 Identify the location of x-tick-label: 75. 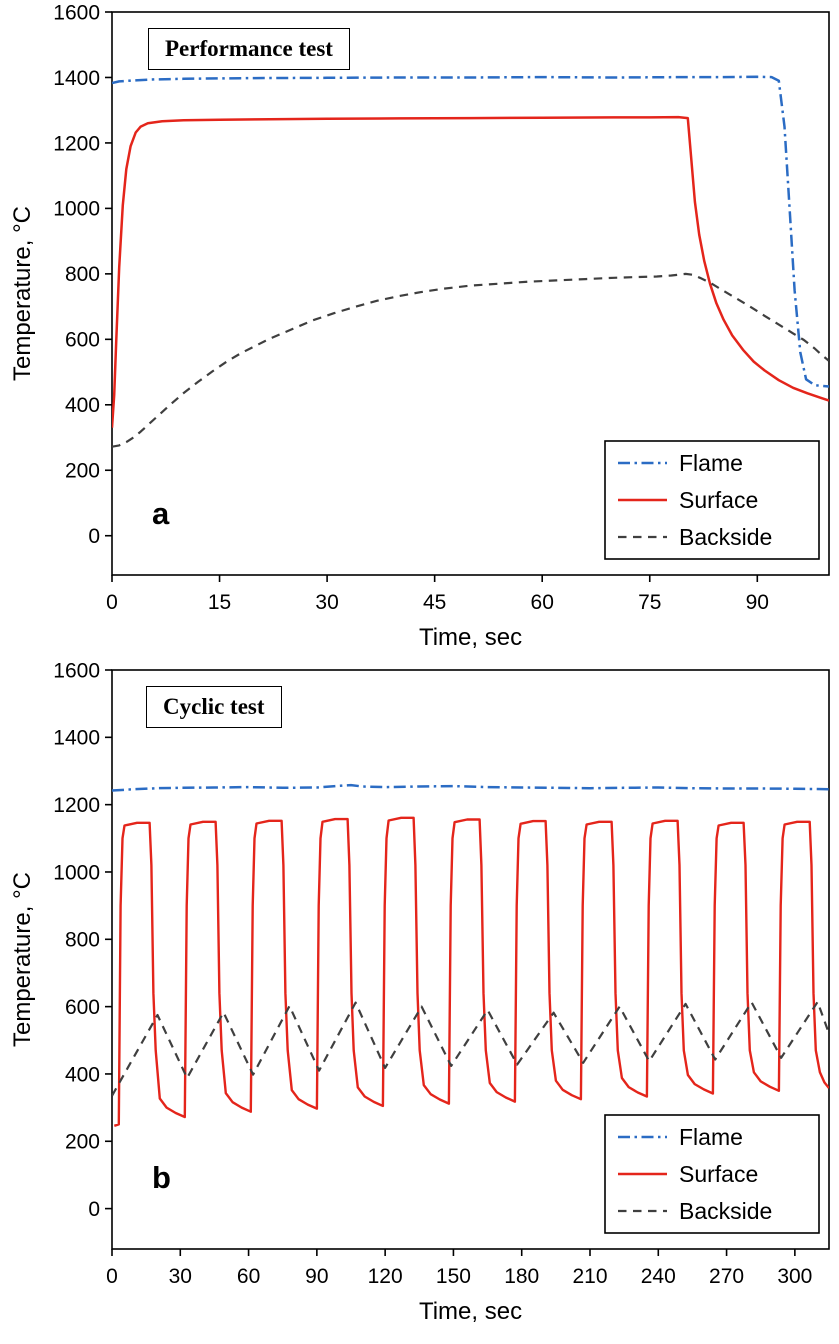
(649, 602).